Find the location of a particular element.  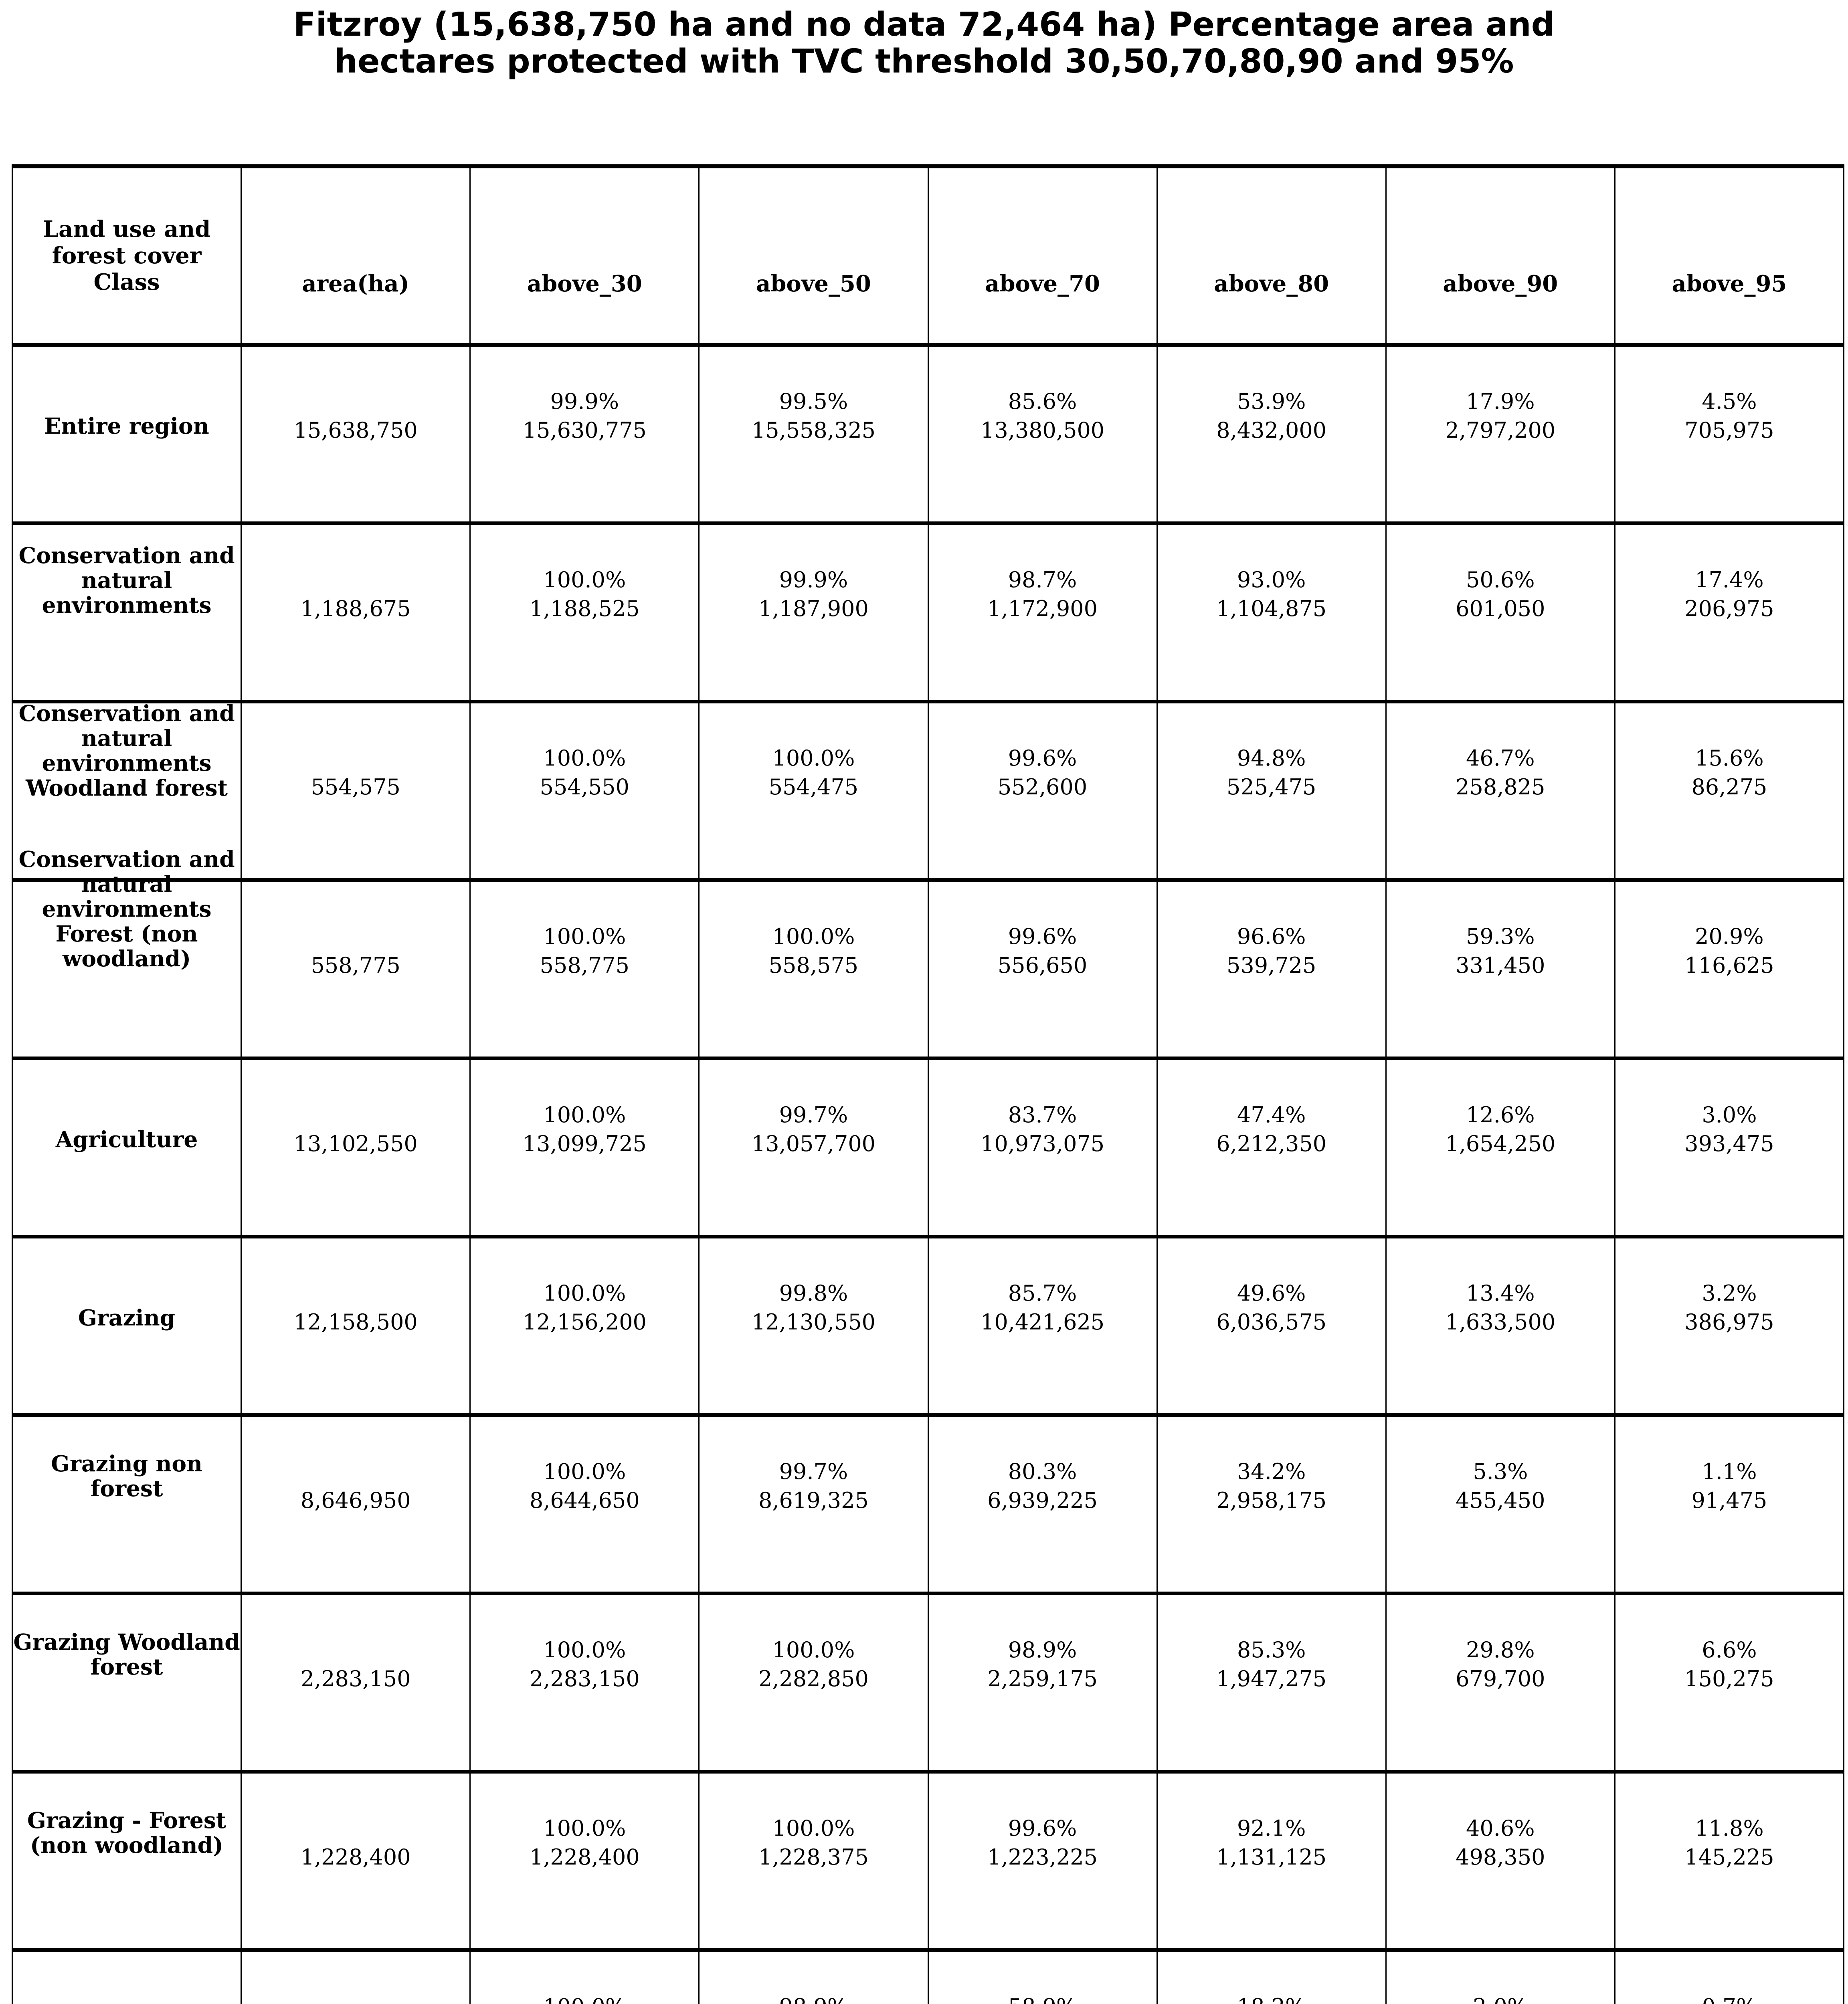

hectares-value: 8,644,650 is located at coordinates (584, 1500).